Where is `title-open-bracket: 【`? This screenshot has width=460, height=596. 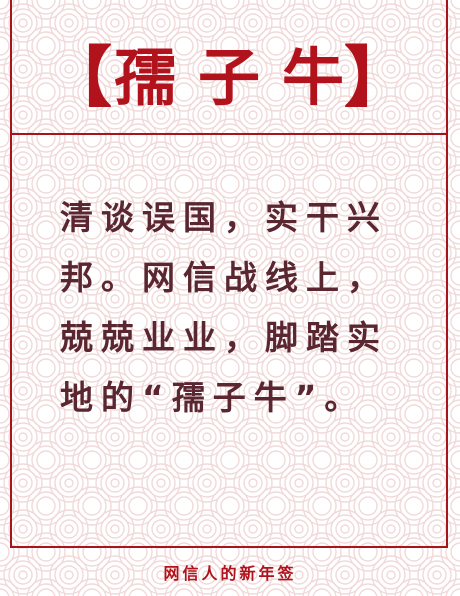
title-open-bracket: 【 is located at coordinates (79, 77).